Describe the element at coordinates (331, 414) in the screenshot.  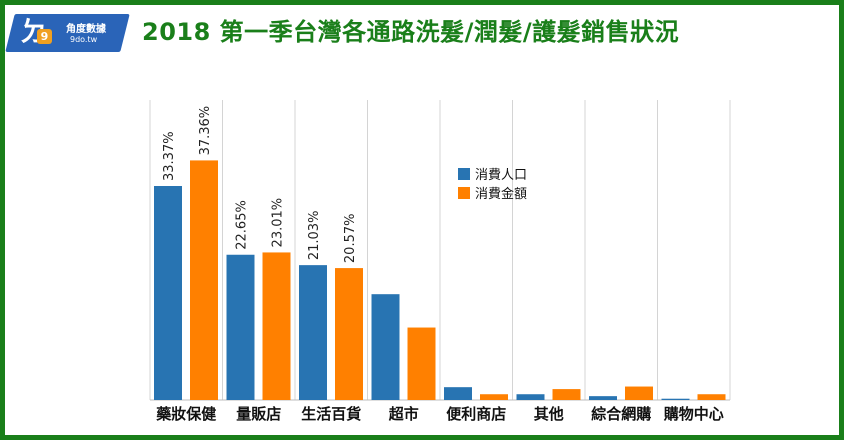
I see `category-label: 生活百貨` at that location.